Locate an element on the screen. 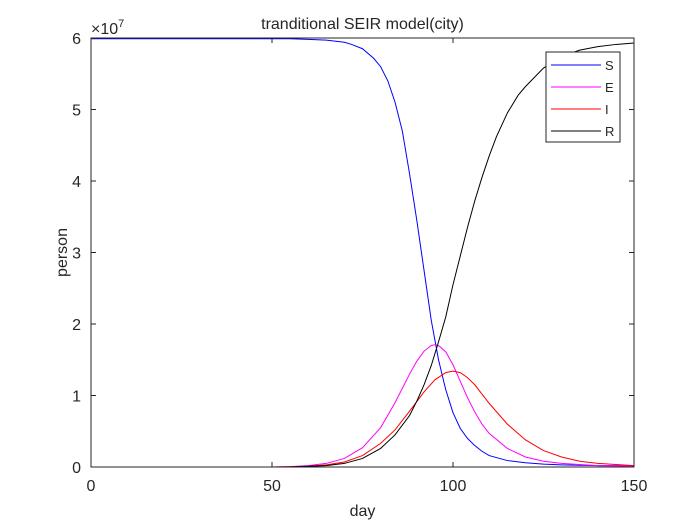 This screenshot has width=700, height=530. y-axis-exponent: ×10⁷ is located at coordinates (107, 28).